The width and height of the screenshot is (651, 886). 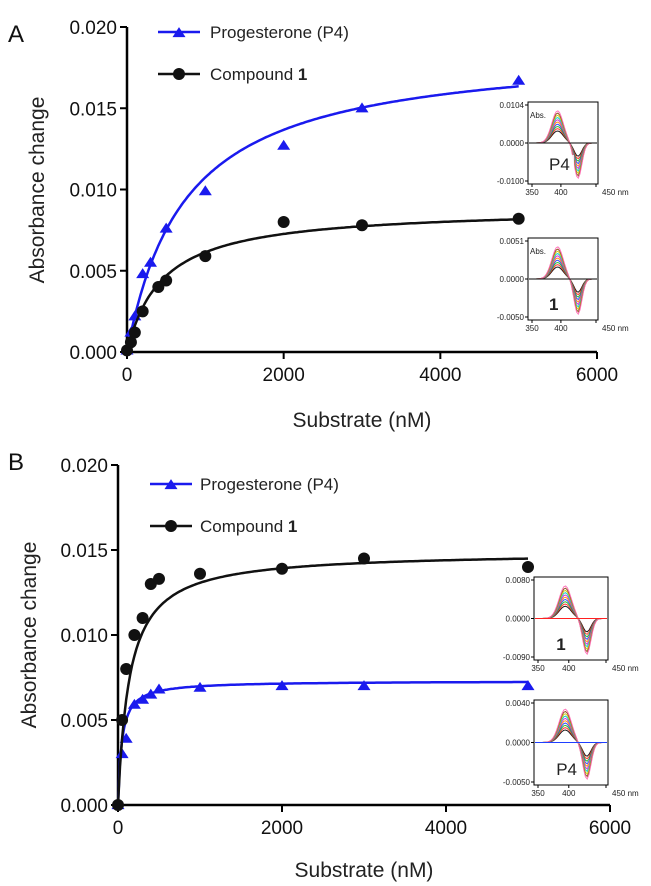 What do you see at coordinates (512, 241) in the screenshot?
I see `inset-y-tick-label: 0.0051` at bounding box center [512, 241].